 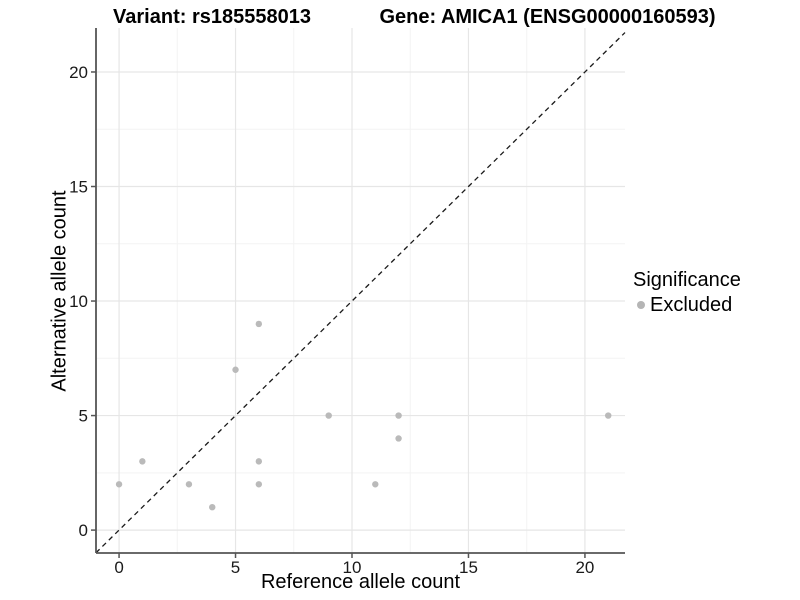 What do you see at coordinates (118, 567) in the screenshot?
I see `x-tick-label: 0` at bounding box center [118, 567].